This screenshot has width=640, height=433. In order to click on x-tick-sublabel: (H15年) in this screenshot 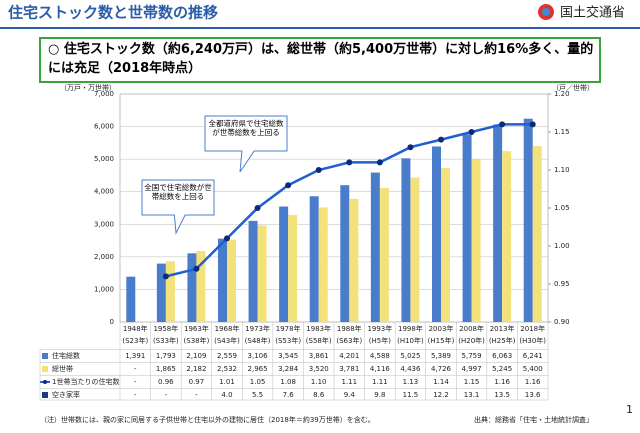, I will do `click(441, 340)`.